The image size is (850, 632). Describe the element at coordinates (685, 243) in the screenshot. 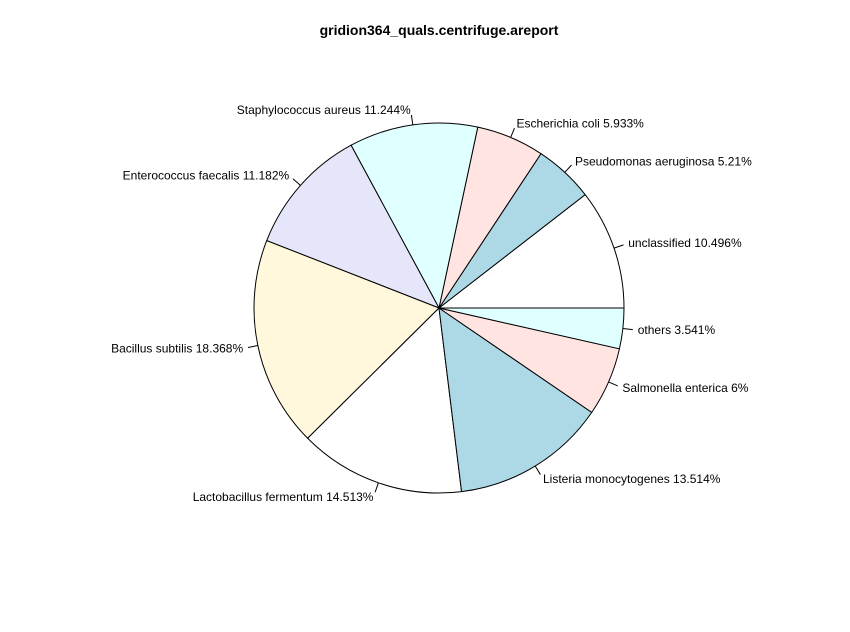

I see `slice-label: unclassified 10.496%` at that location.